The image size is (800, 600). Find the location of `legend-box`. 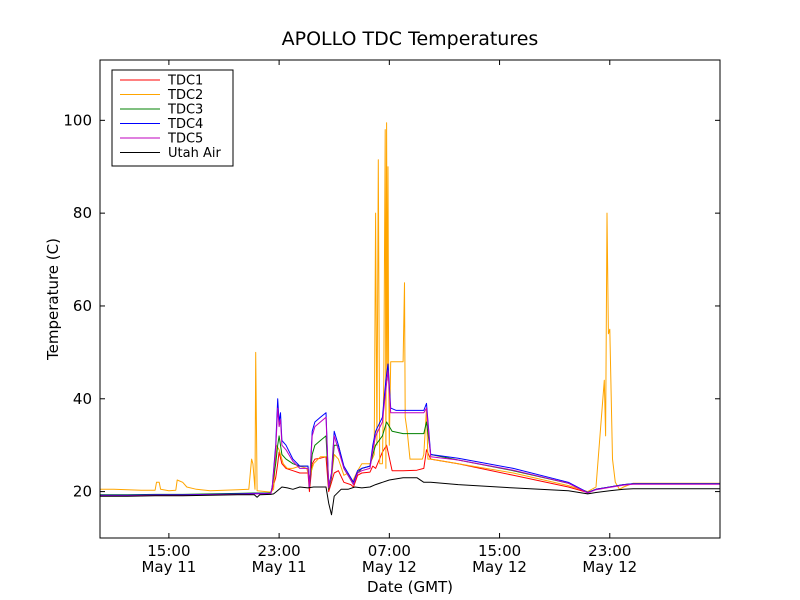

legend-box is located at coordinates (172, 118).